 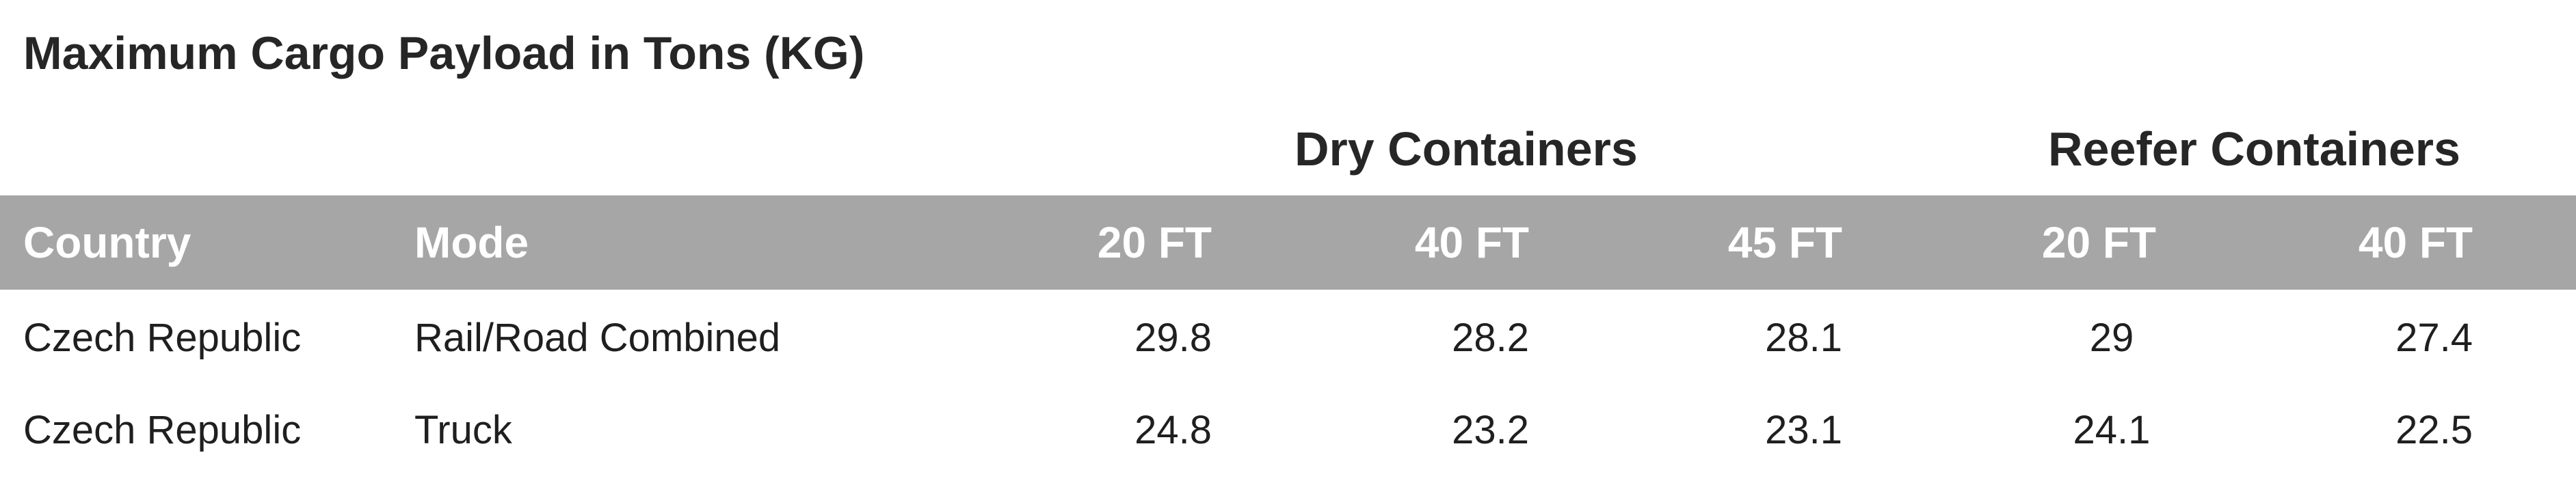 What do you see at coordinates (2434, 338) in the screenshot?
I see `cell-reefer-40ft: 27.4` at bounding box center [2434, 338].